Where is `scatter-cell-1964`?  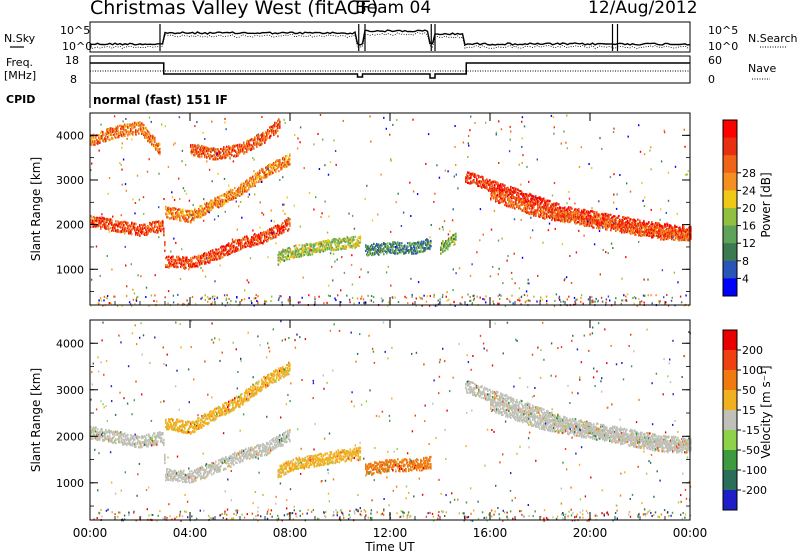
scatter-cell-1964 is located at coordinates (158, 145).